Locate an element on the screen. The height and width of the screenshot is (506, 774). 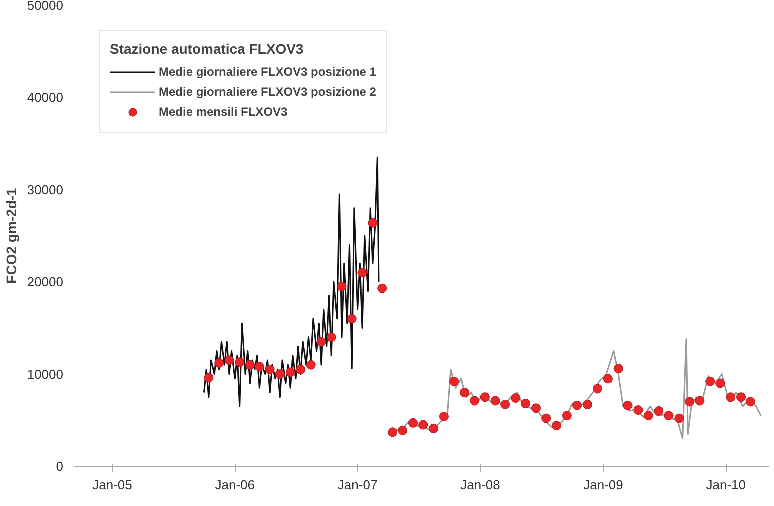
y-tick-label: 40000 is located at coordinates (45, 98).